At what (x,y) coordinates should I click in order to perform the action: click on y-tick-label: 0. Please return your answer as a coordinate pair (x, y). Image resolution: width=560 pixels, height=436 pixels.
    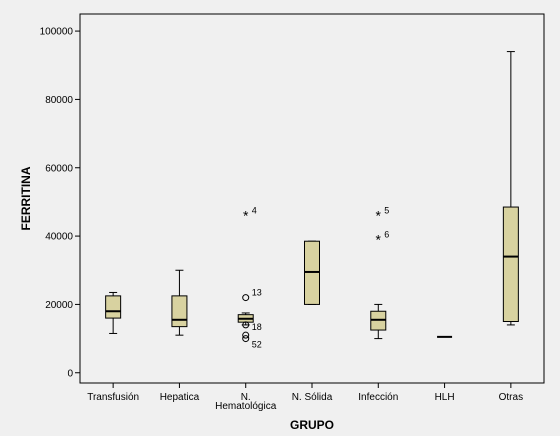
    Looking at the image, I should click on (70, 373).